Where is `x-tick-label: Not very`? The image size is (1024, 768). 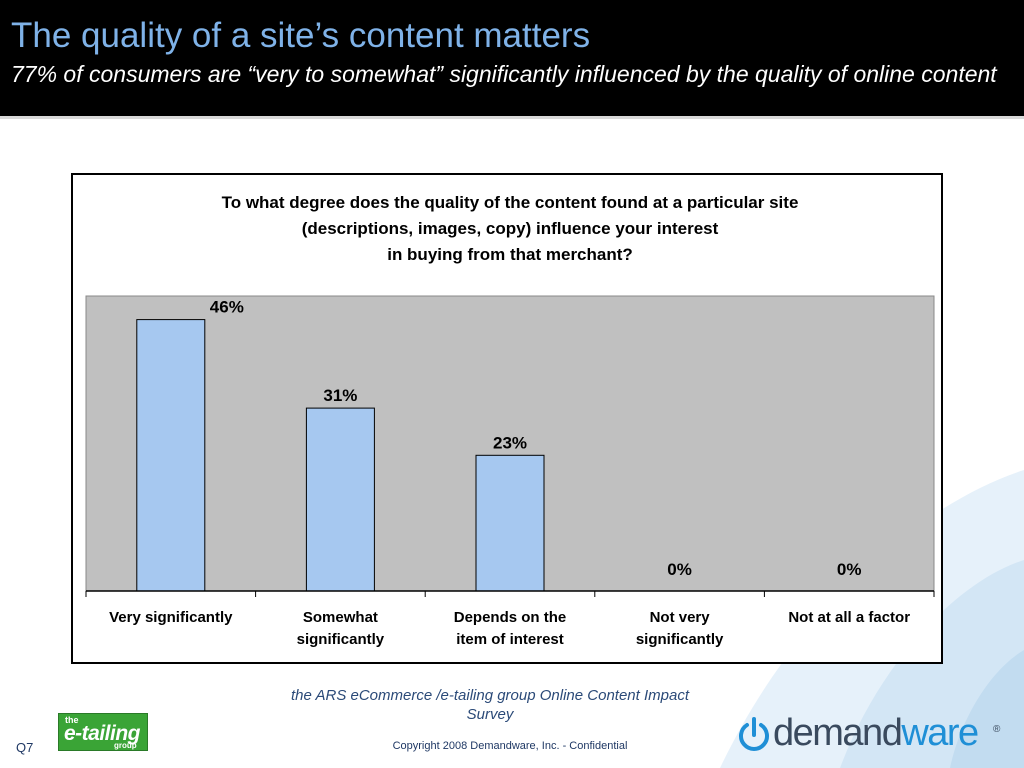
x-tick-label: Not very is located at coordinates (680, 617).